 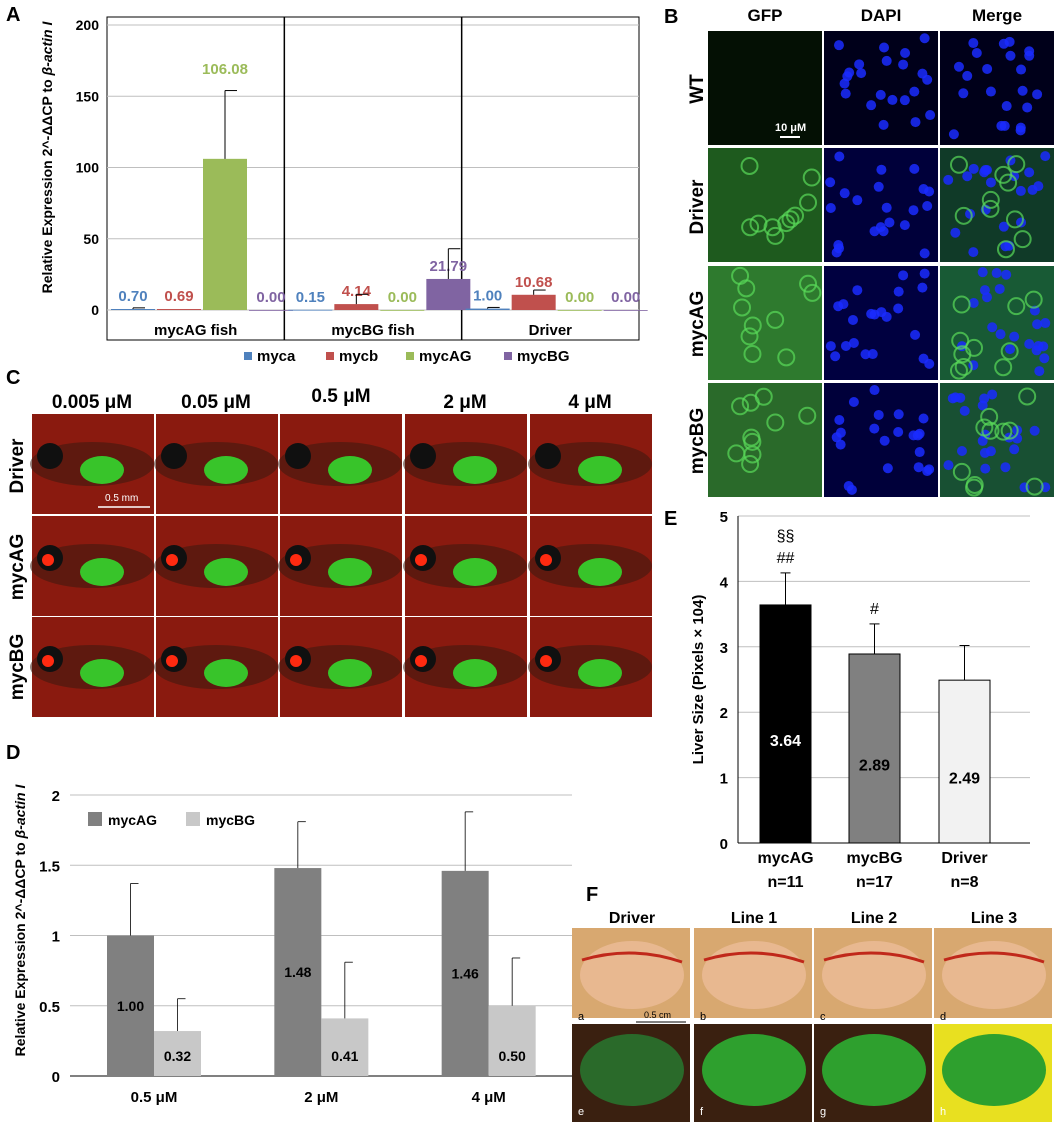 I want to click on panel-f-col-line2: Line 2, so click(x=874, y=918).